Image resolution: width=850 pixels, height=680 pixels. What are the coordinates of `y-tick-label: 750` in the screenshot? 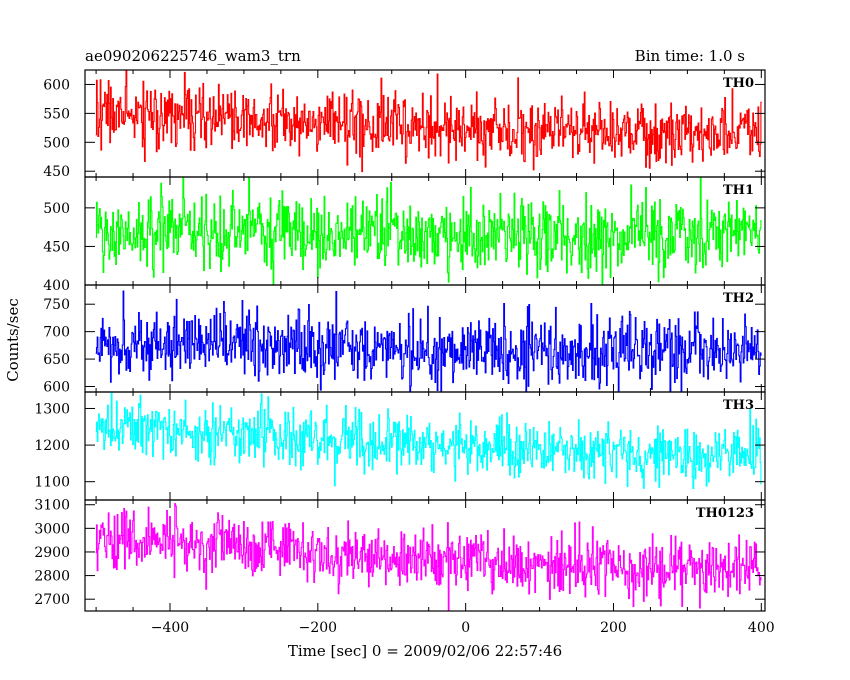 It's located at (56, 305).